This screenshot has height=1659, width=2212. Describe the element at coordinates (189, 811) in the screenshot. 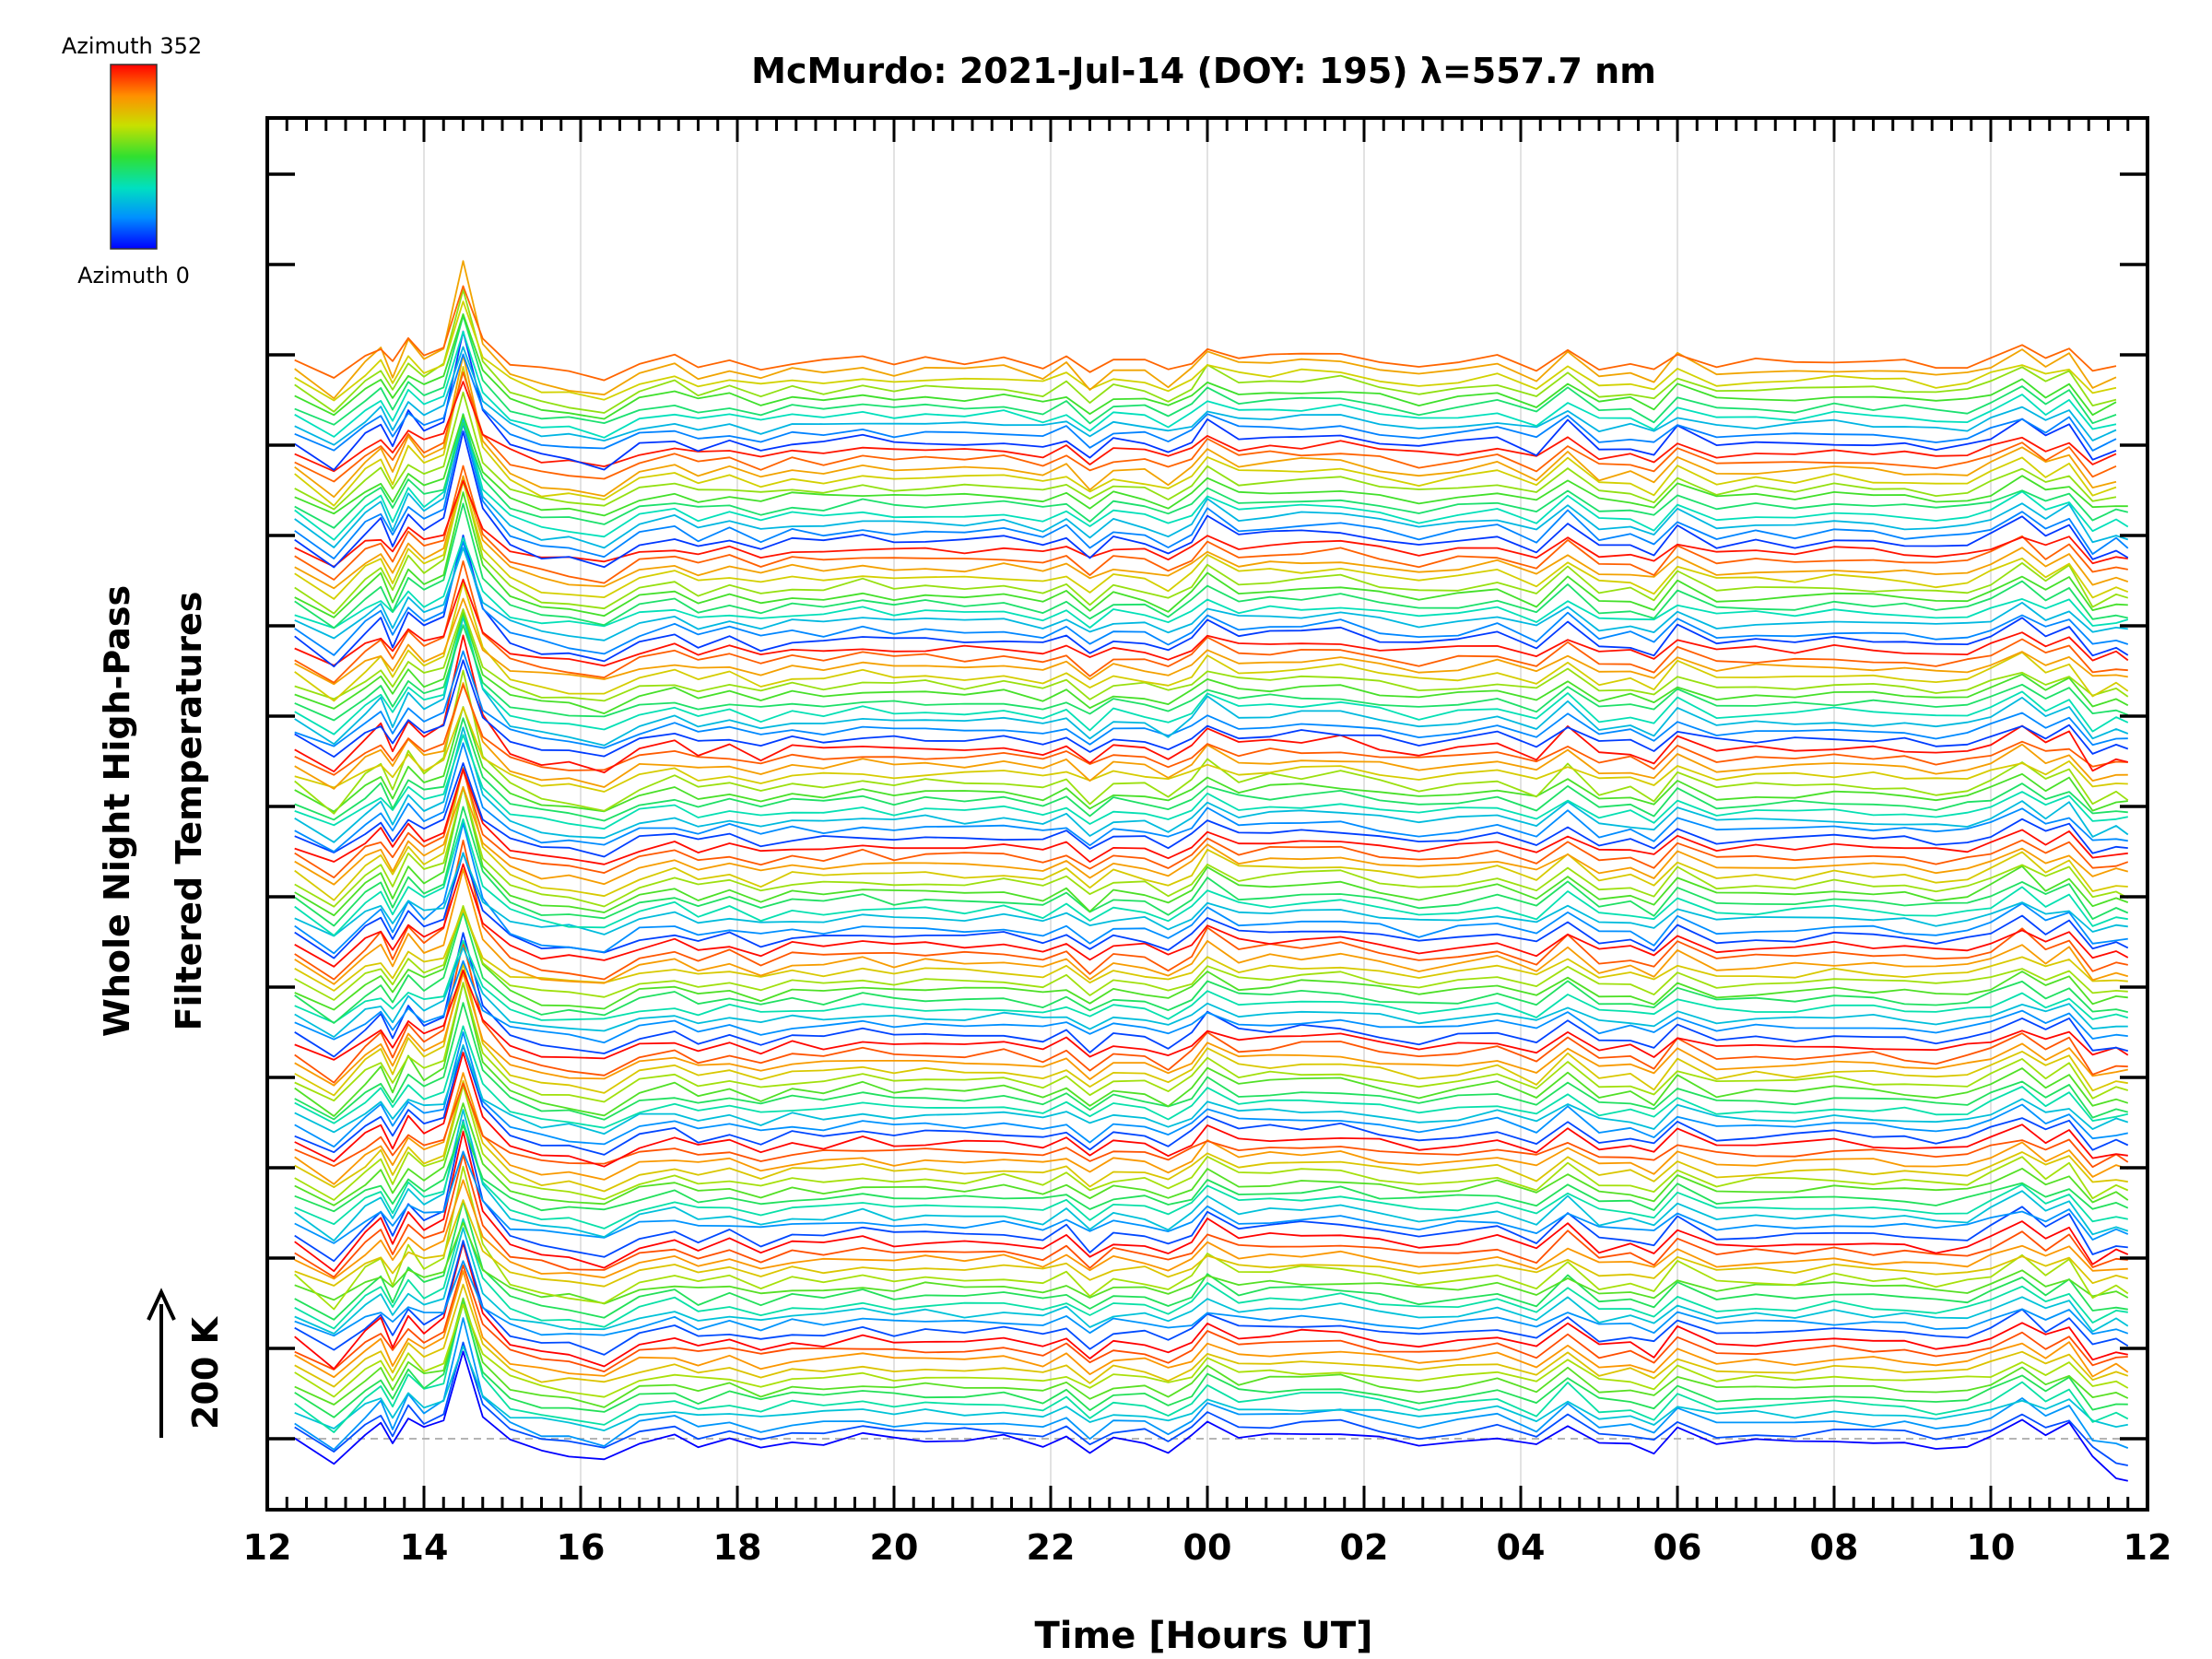

I see `y-axis-label-line2: Filtered Temperatures` at that location.